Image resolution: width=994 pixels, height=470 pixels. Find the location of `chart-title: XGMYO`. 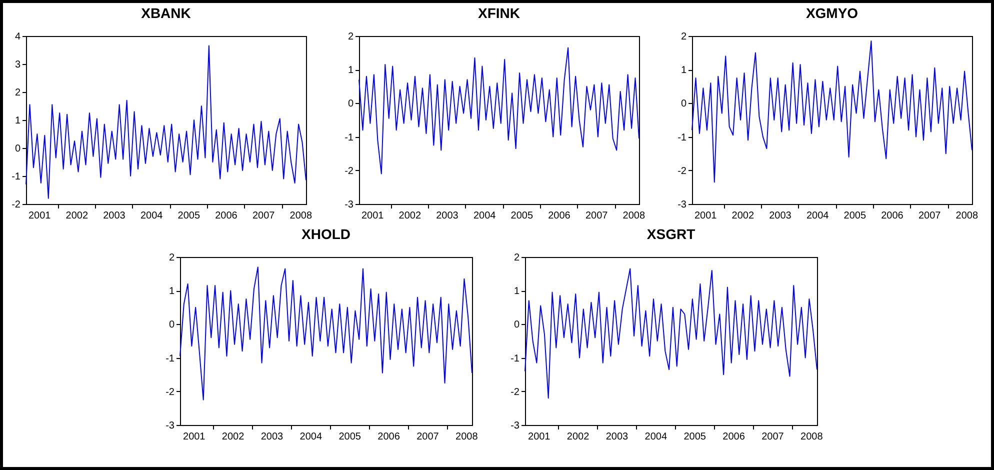

chart-title: XGMYO is located at coordinates (831, 13).